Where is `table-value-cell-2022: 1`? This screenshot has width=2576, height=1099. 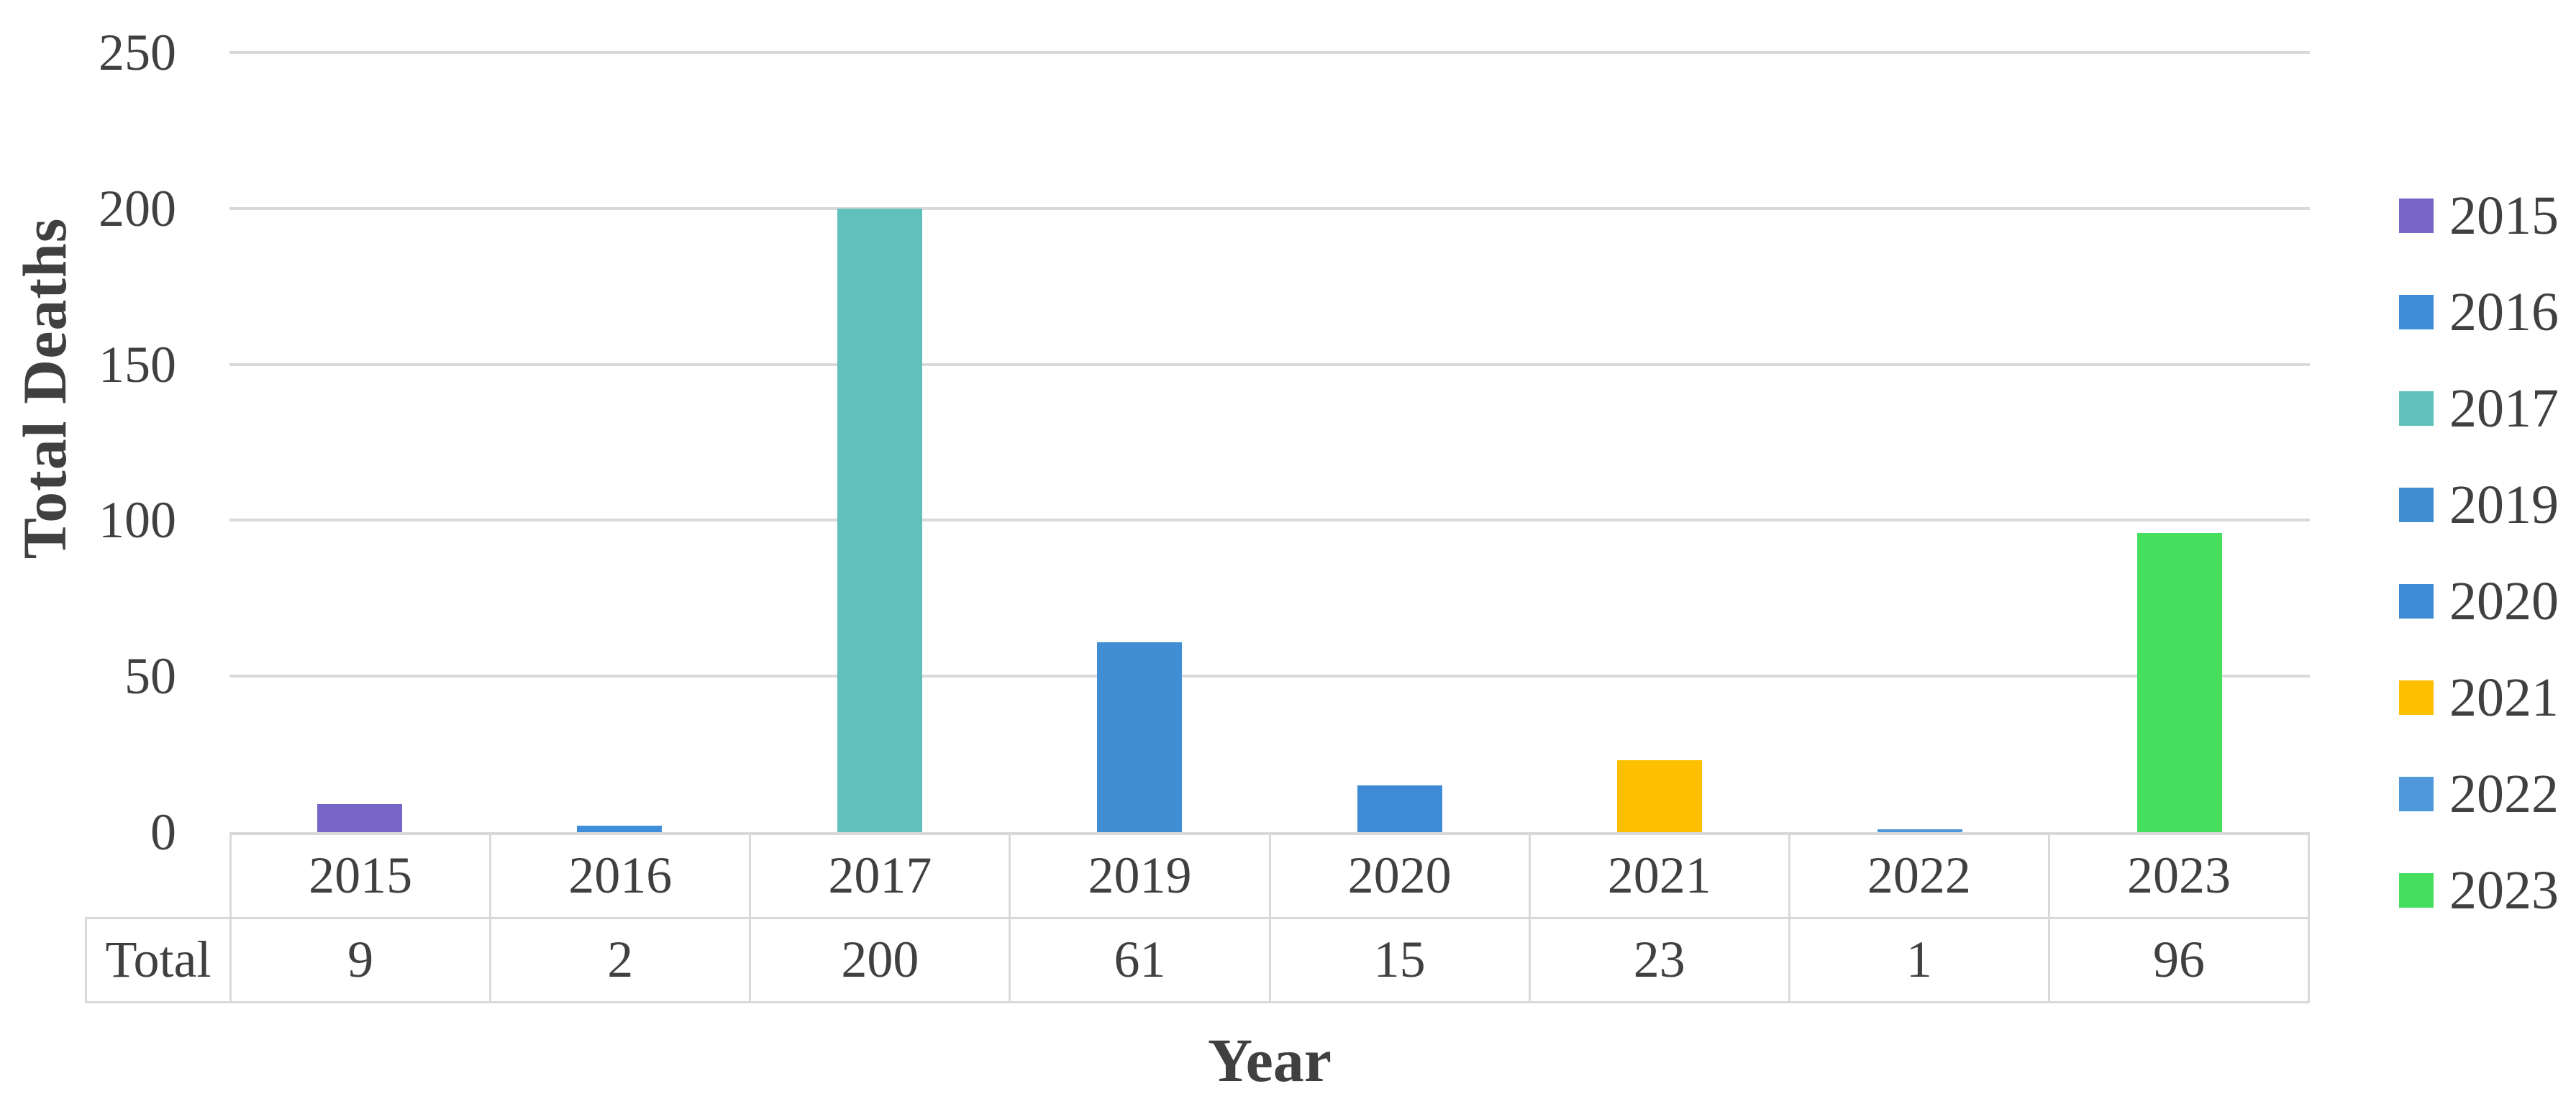 table-value-cell-2022: 1 is located at coordinates (1918, 960).